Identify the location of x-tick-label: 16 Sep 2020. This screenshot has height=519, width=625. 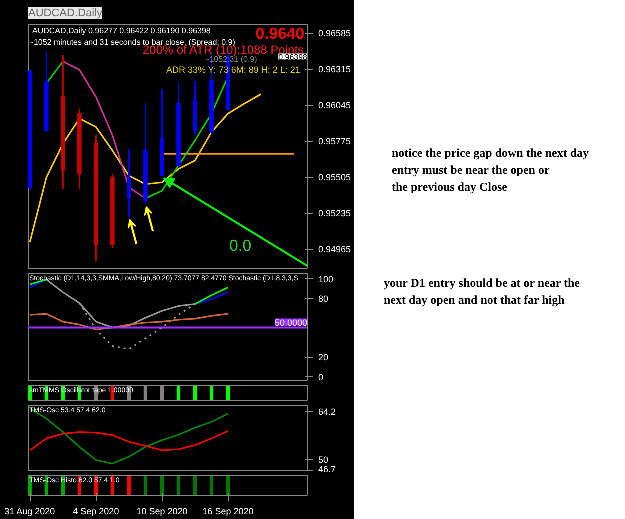
(228, 511).